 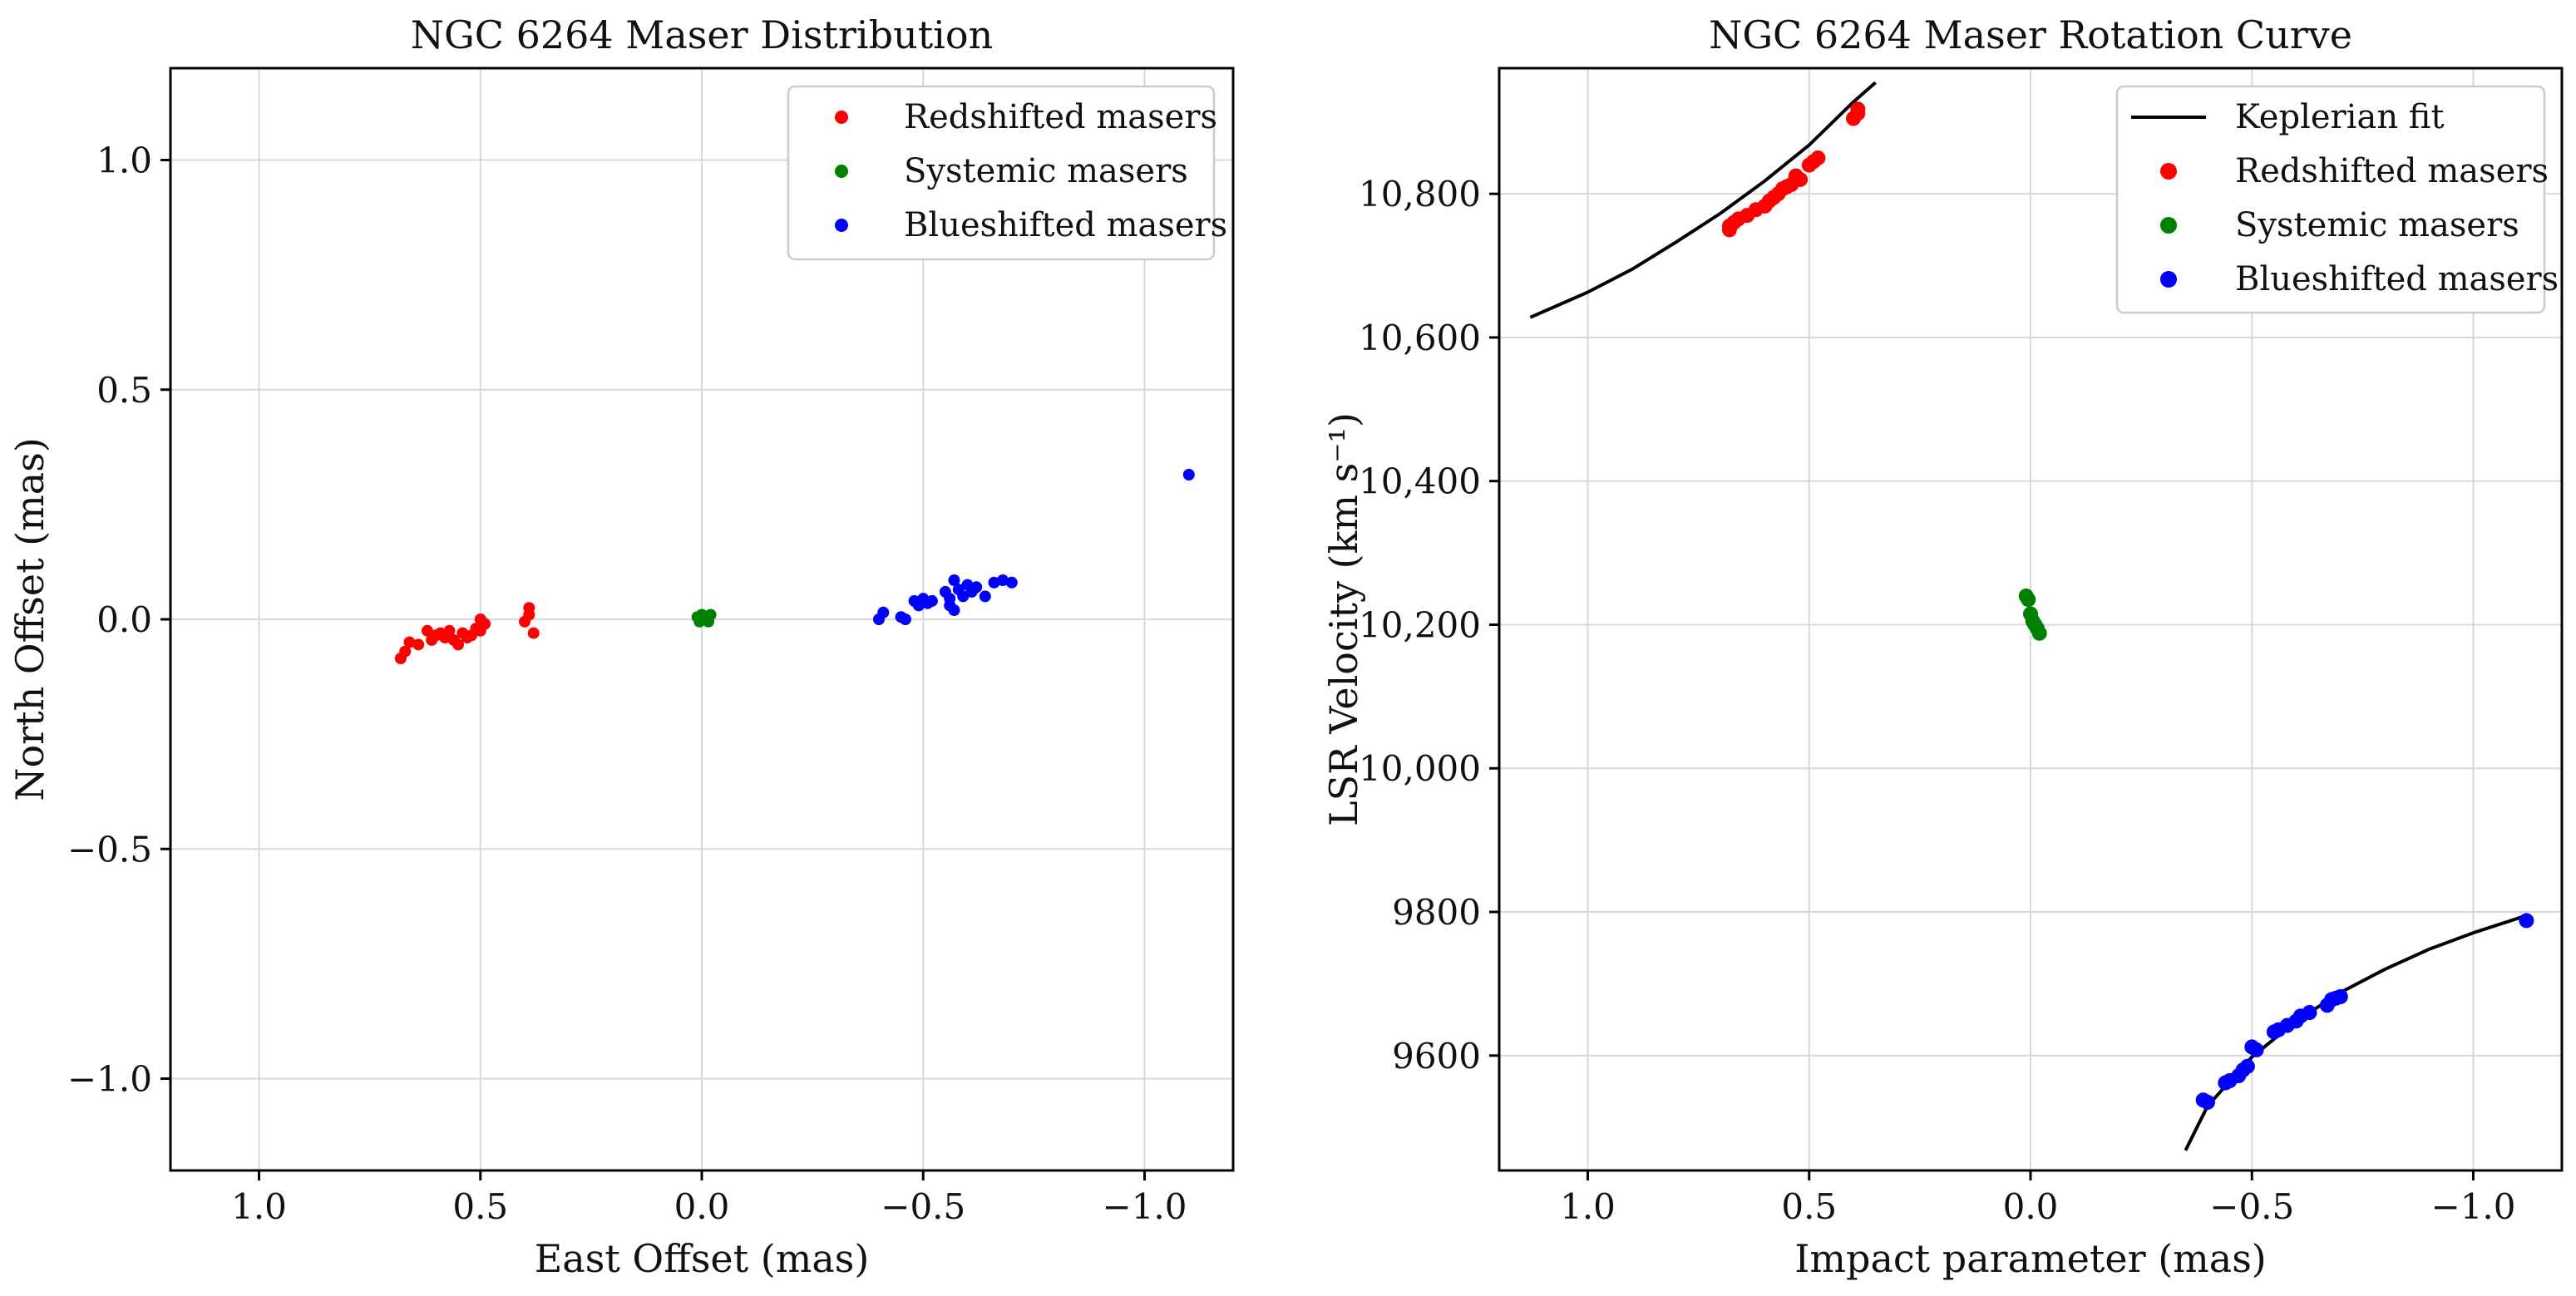 What do you see at coordinates (2030, 35) in the screenshot?
I see `chart-title: NGC 6264 Maser Rotation Curve` at bounding box center [2030, 35].